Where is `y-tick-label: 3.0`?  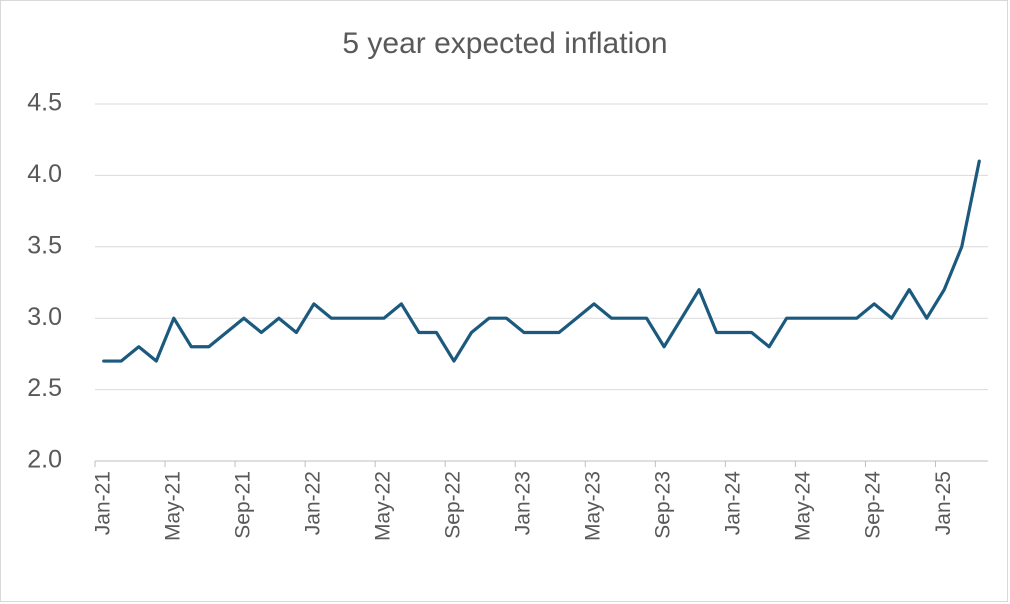
y-tick-label: 3.0 is located at coordinates (44, 317).